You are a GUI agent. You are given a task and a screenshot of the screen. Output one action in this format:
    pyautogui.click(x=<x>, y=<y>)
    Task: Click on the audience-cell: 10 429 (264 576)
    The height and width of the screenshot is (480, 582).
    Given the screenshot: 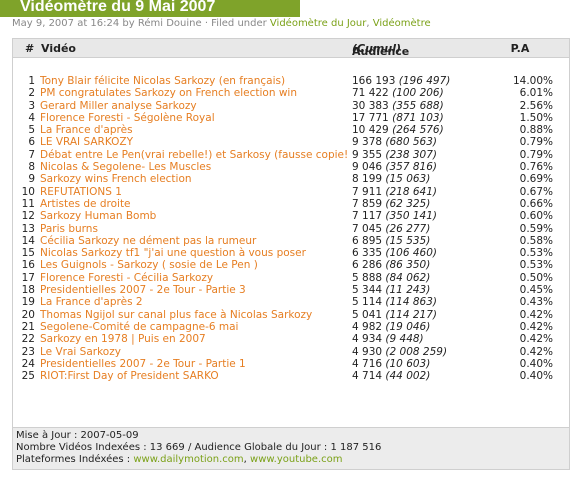 What is the action you would take?
    pyautogui.click(x=398, y=130)
    